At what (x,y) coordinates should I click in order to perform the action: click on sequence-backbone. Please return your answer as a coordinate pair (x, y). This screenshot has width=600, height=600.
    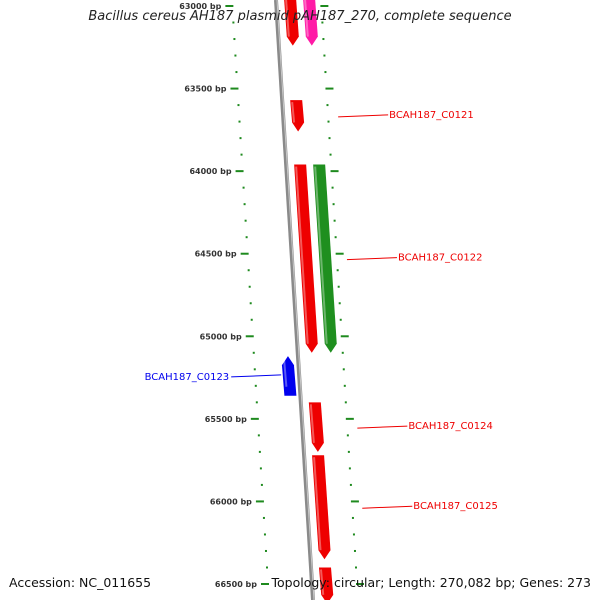
    Looking at the image, I should click on (294, 300).